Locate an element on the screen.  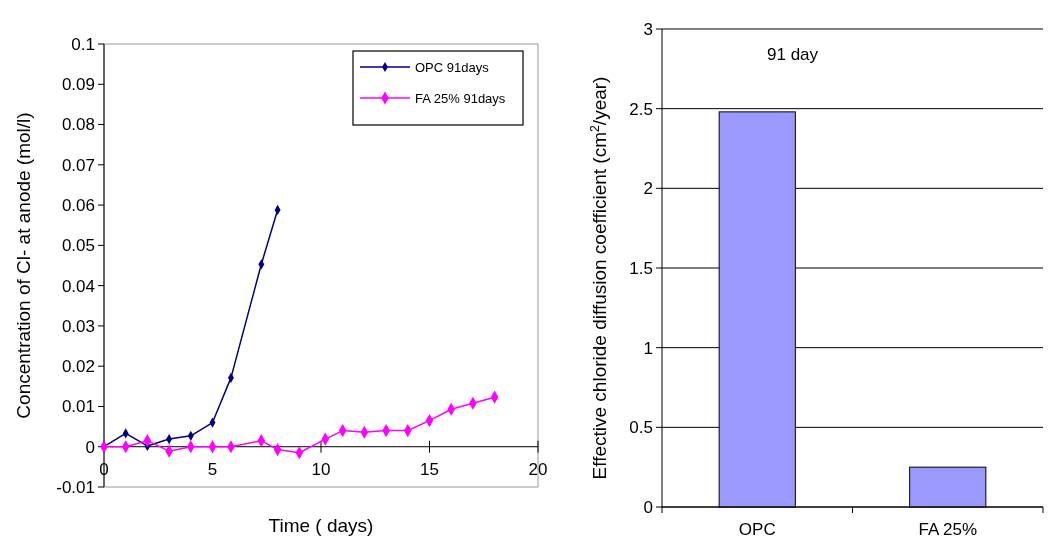
y-tick-label: 2.5 is located at coordinates (641, 109).